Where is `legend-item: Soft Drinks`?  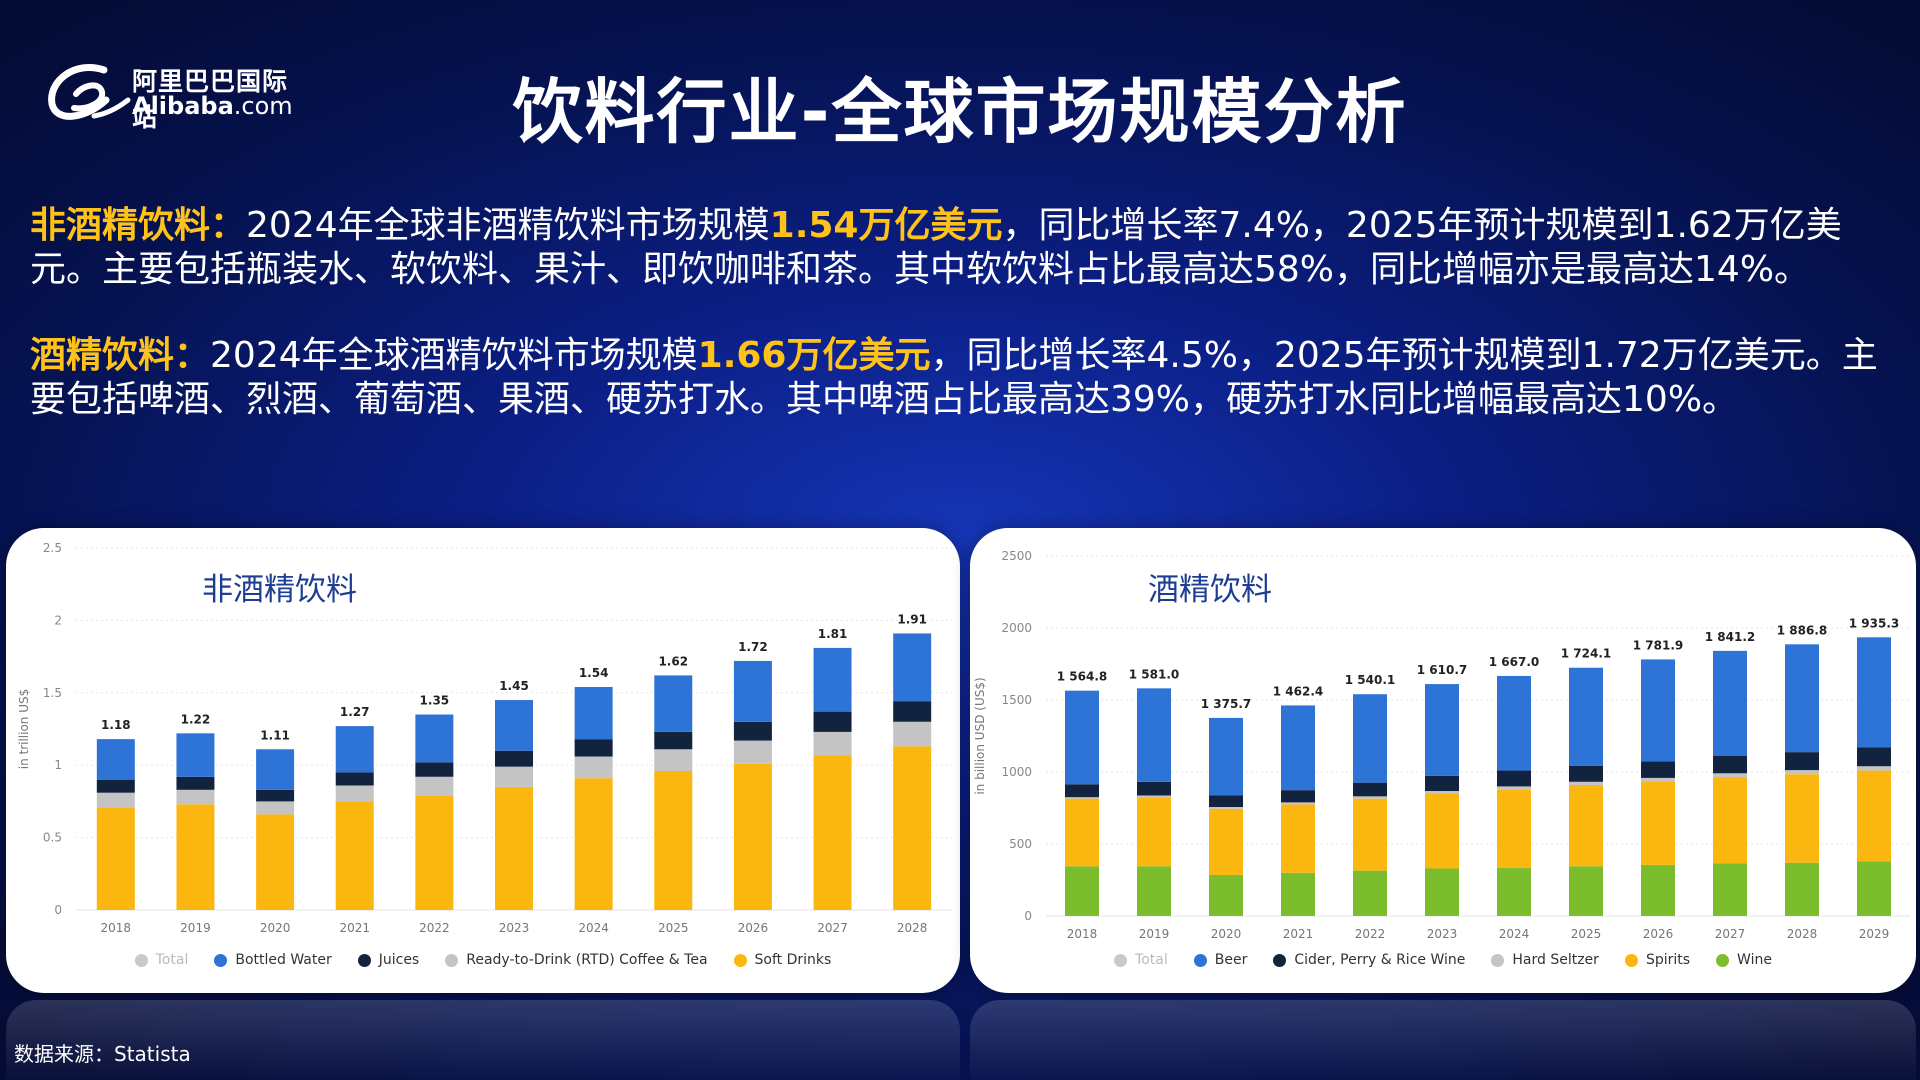 legend-item: Soft Drinks is located at coordinates (782, 960).